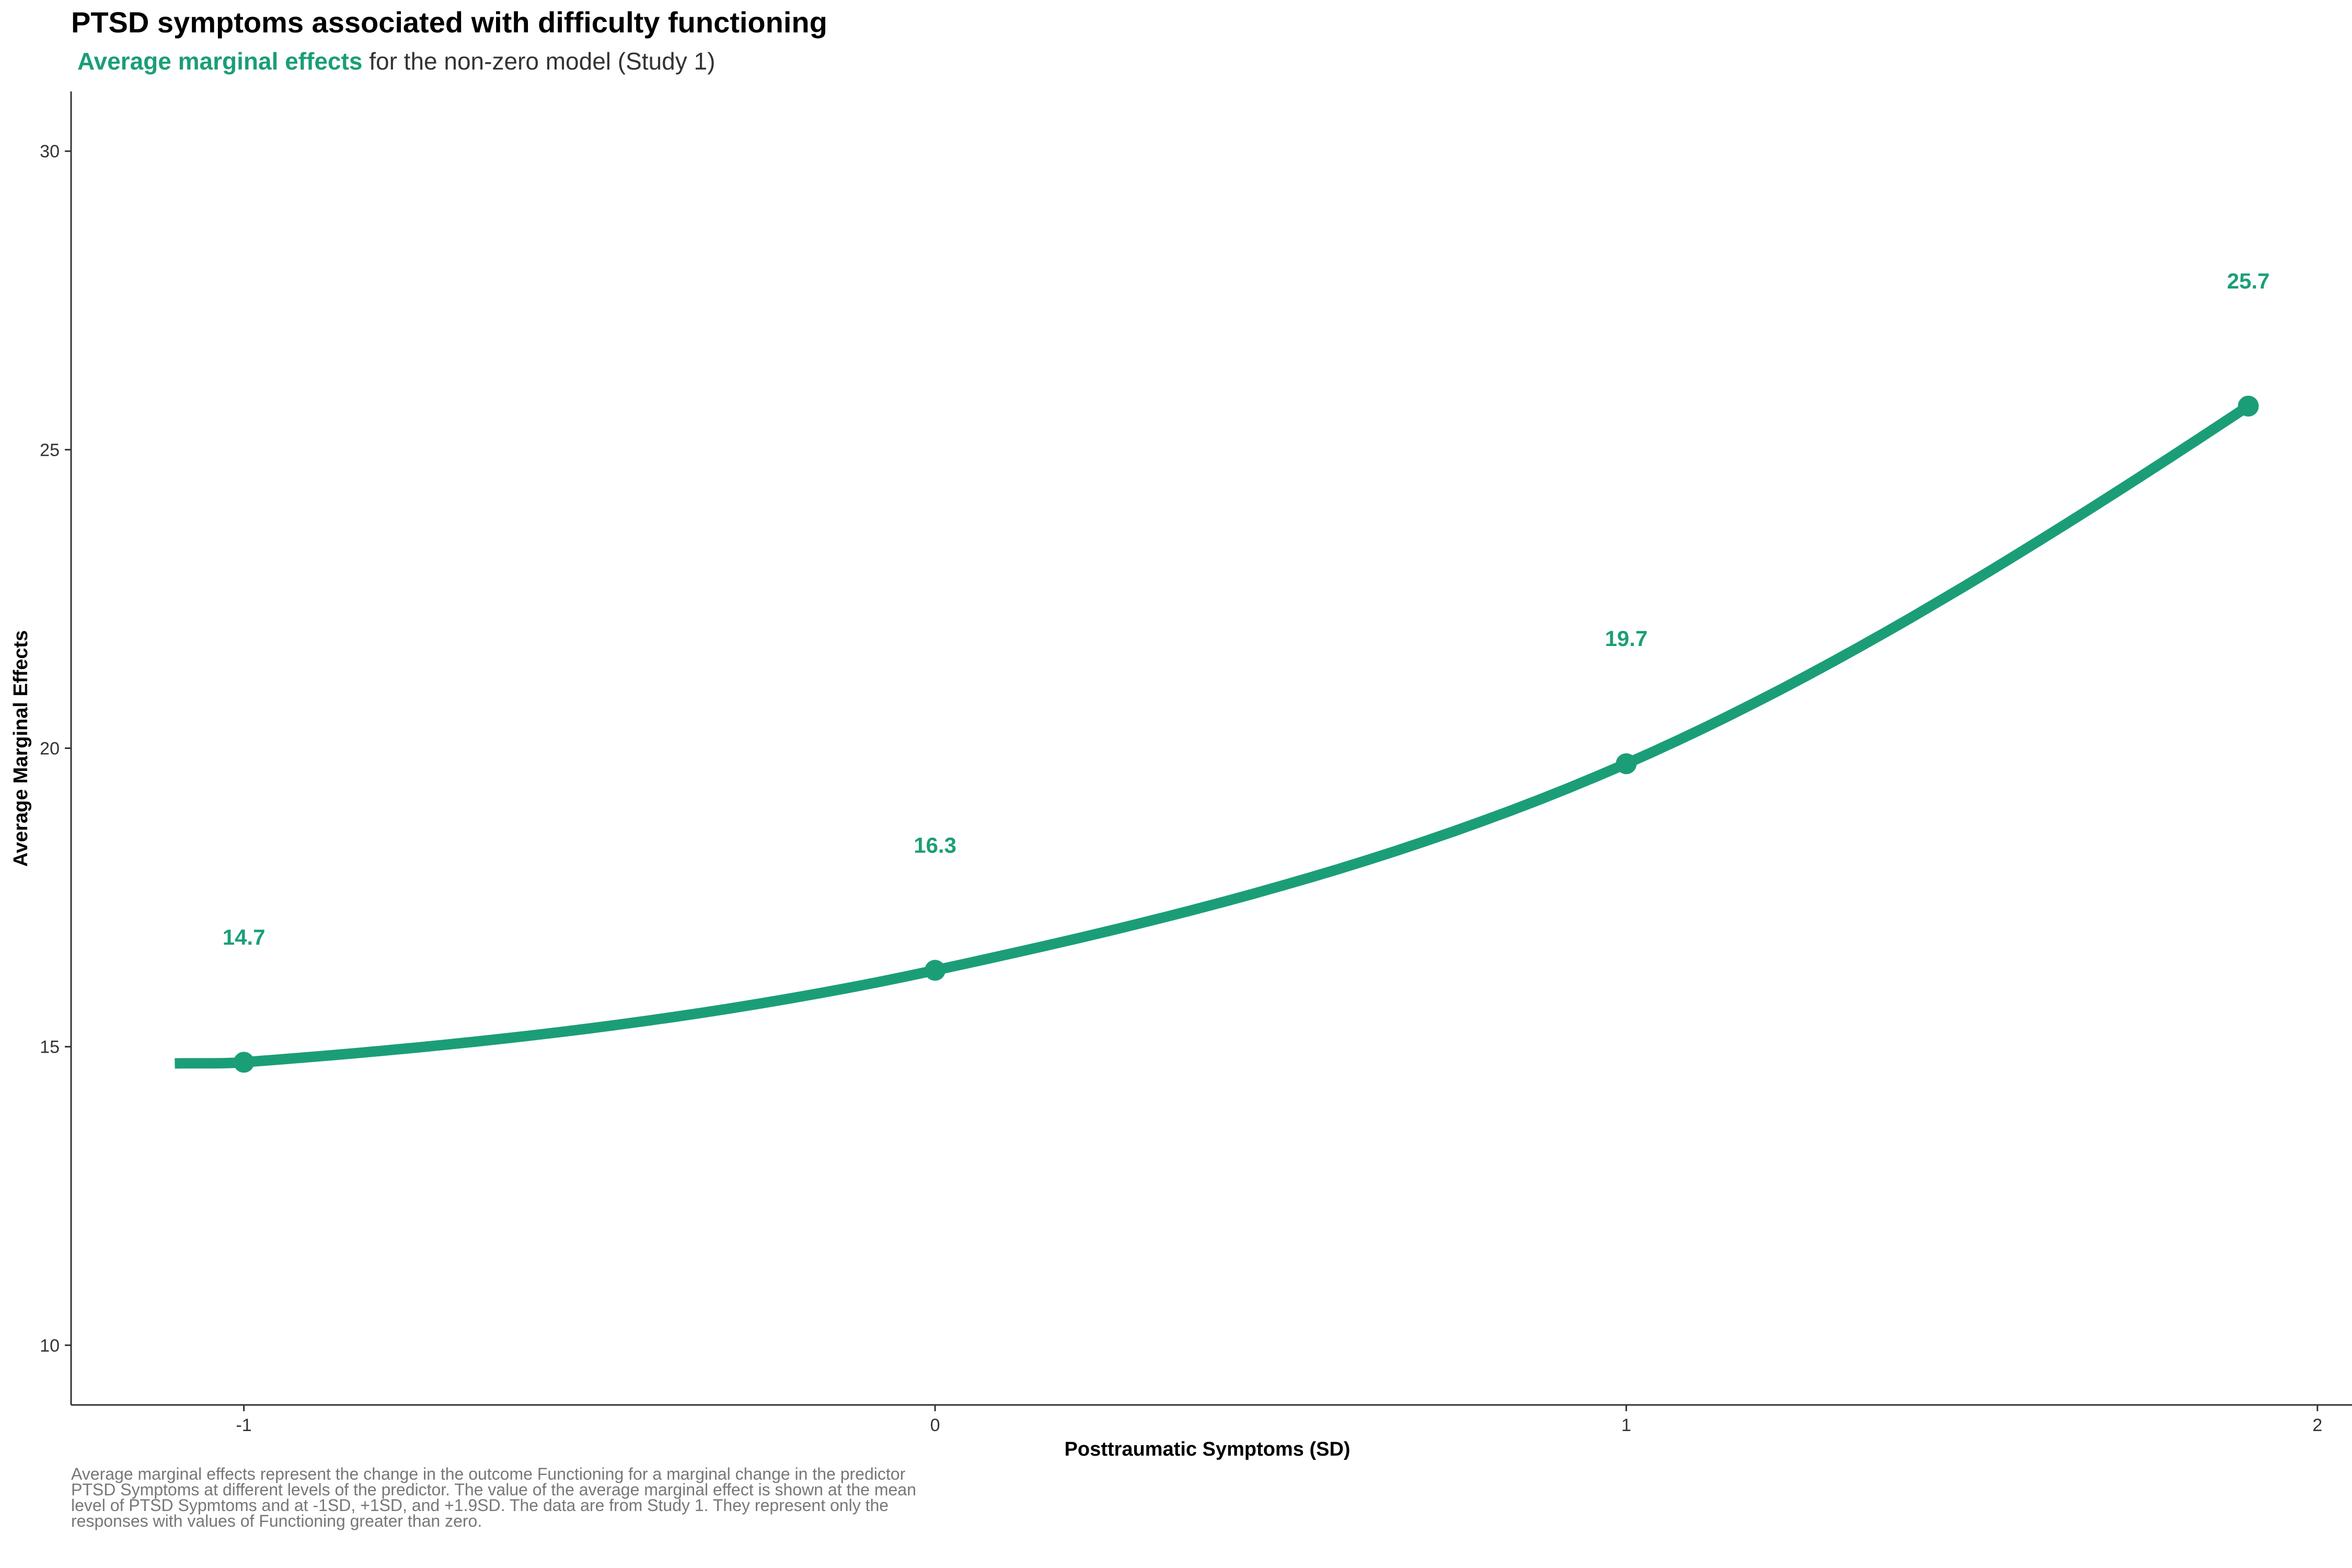 The width and height of the screenshot is (2352, 1568). I want to click on data-label: 16.3, so click(935, 845).